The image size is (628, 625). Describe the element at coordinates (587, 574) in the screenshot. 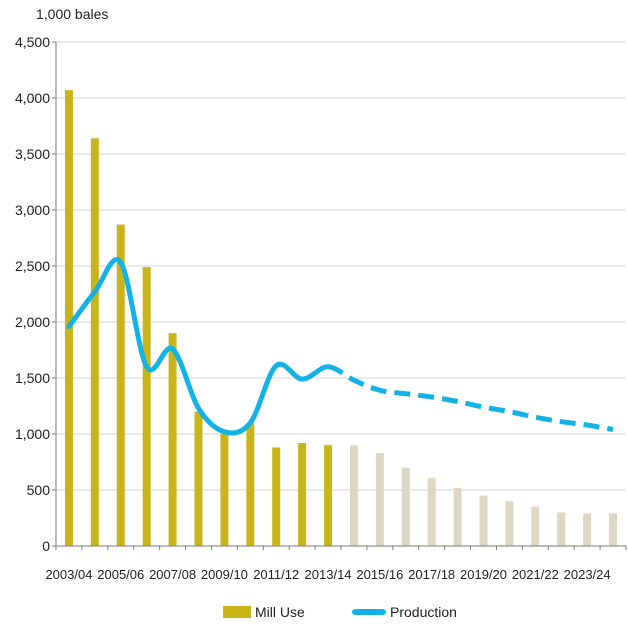

I see `x-tick-label: 2023/24` at that location.